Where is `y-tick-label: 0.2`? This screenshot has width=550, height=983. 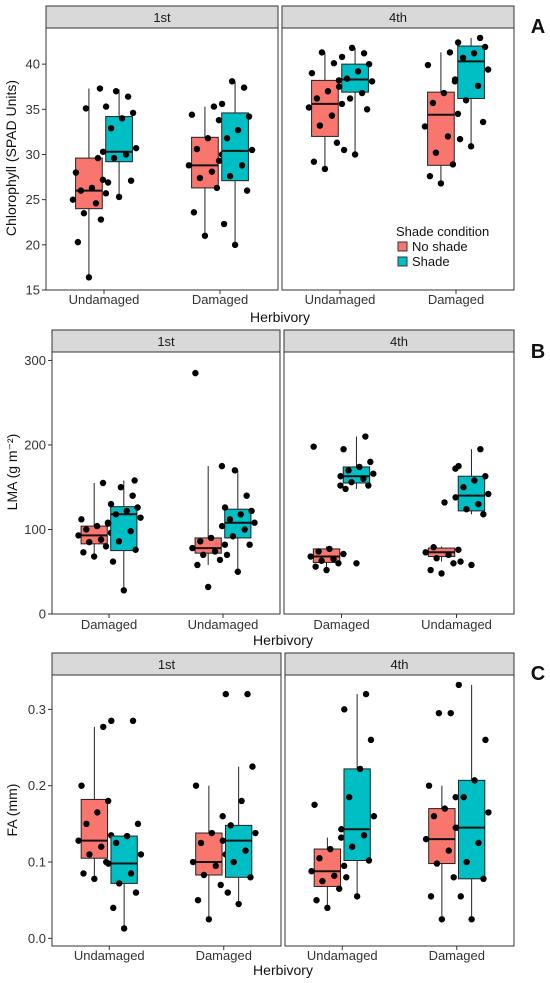
y-tick-label: 0.2 is located at coordinates (37, 785).